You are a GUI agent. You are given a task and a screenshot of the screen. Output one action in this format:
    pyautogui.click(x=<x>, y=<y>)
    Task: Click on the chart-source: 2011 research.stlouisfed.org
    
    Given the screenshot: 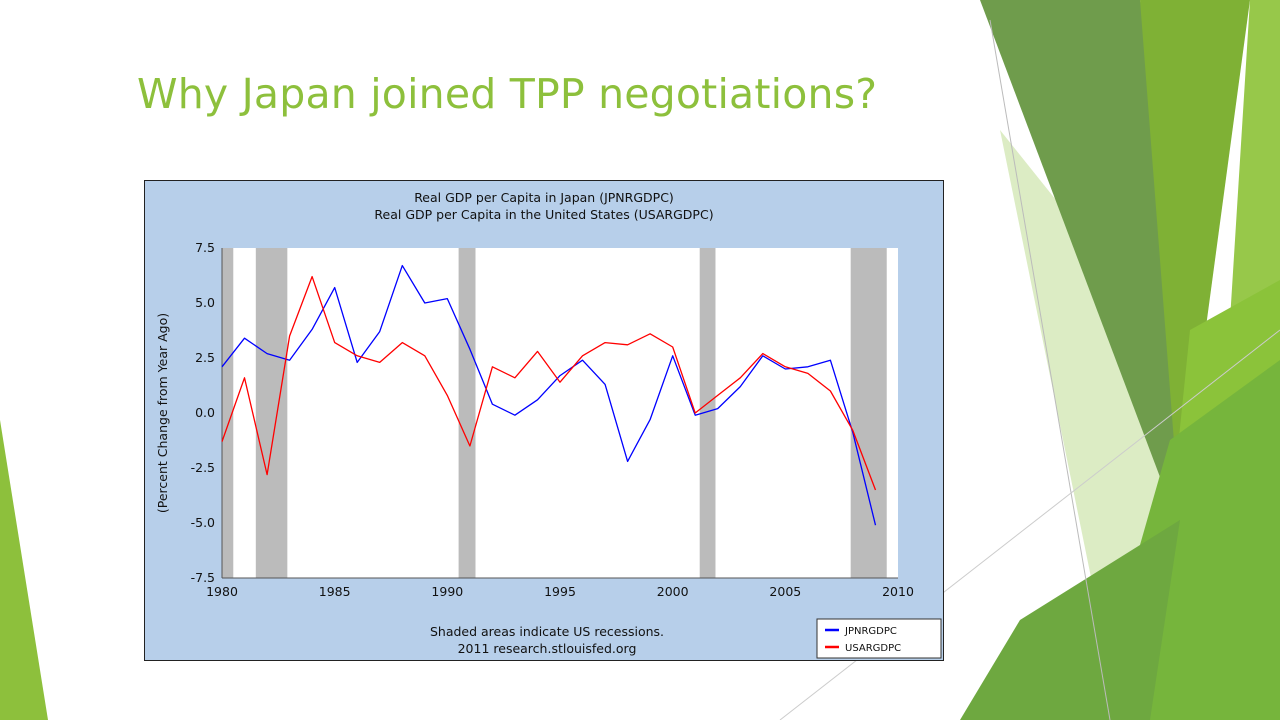 What is the action you would take?
    pyautogui.click(x=547, y=648)
    